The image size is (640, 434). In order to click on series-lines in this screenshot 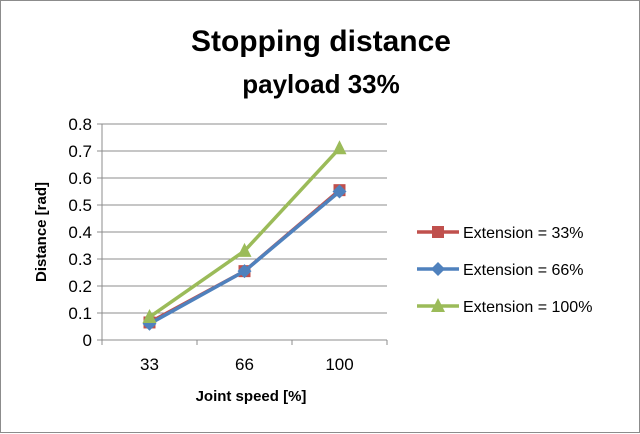, I will do `click(244, 235)`.